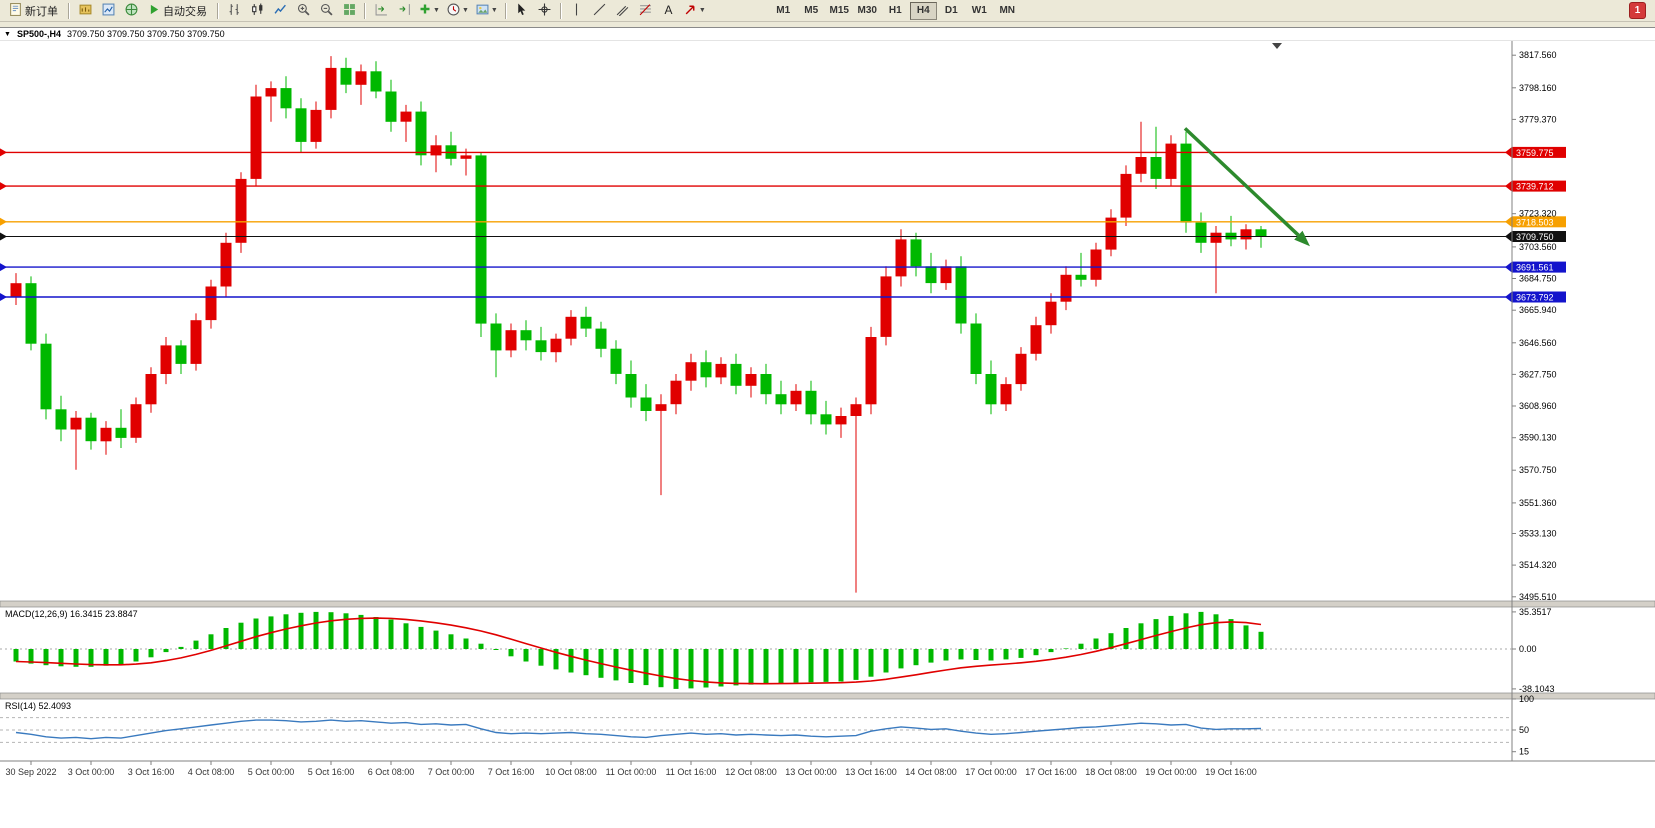  I want to click on price-axis-label: 3817.560, so click(1538, 55).